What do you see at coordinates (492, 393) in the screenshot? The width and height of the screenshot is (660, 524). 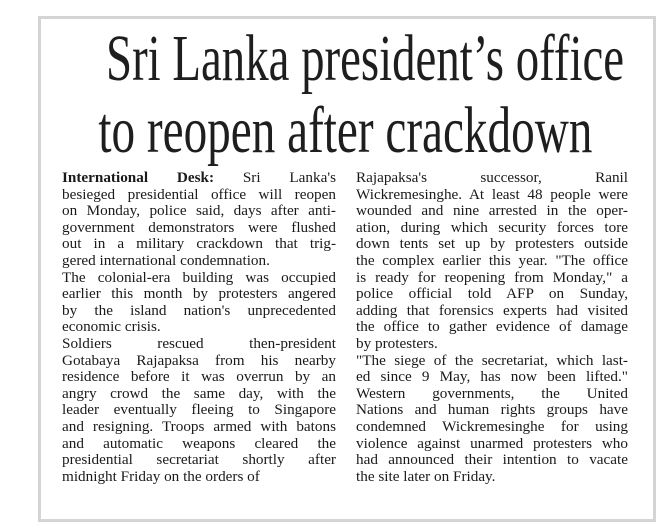 I see `article-line: Western governments, the United` at bounding box center [492, 393].